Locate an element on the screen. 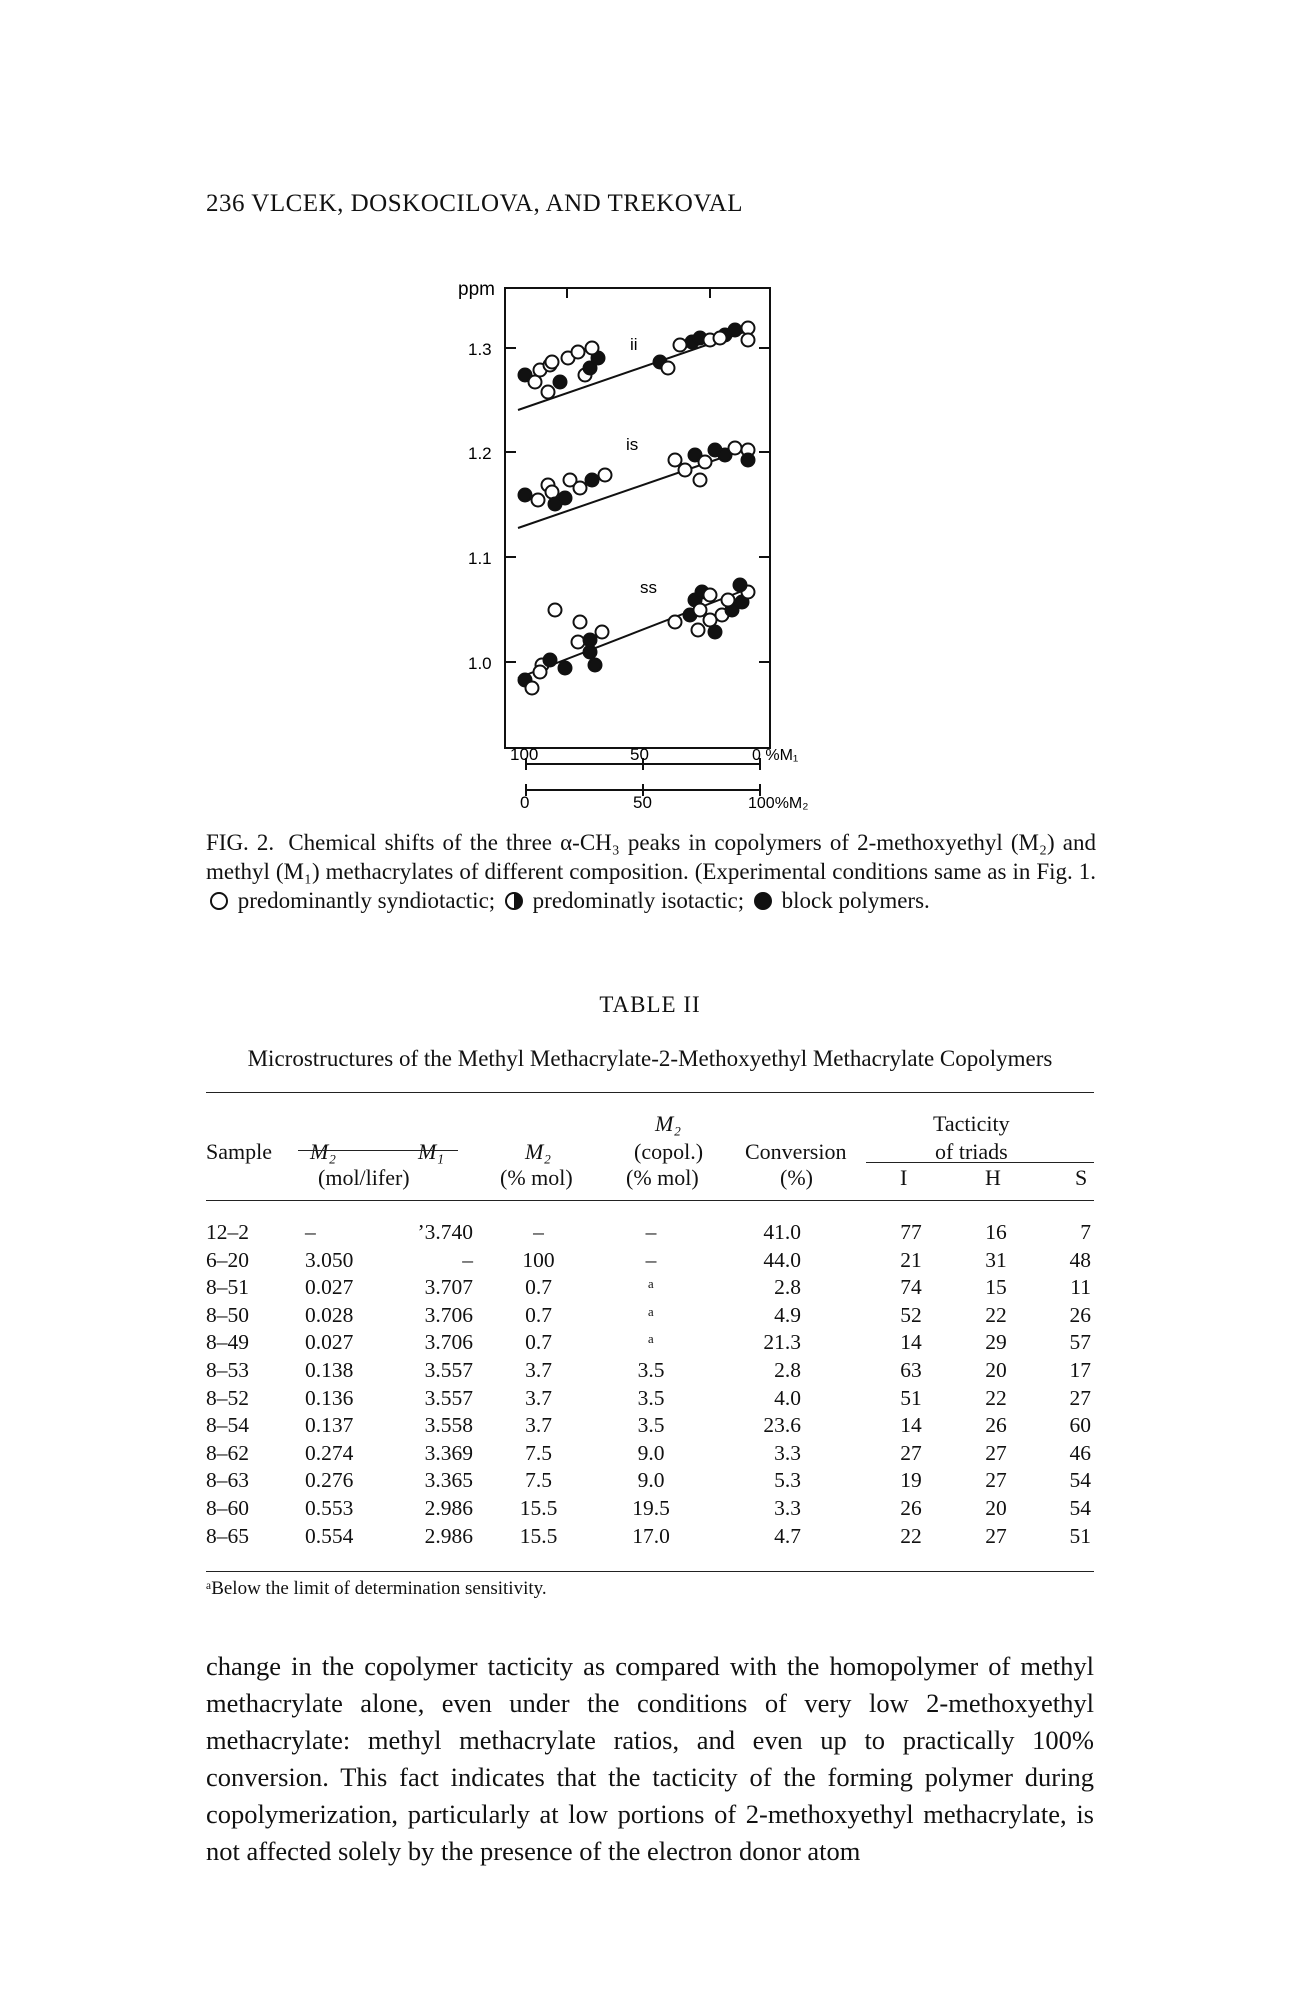 The width and height of the screenshot is (1300, 2000). x-bottom-tick-50: 50 is located at coordinates (642, 801).